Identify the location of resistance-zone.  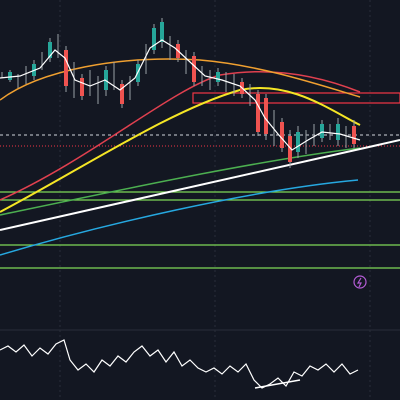
(296, 98).